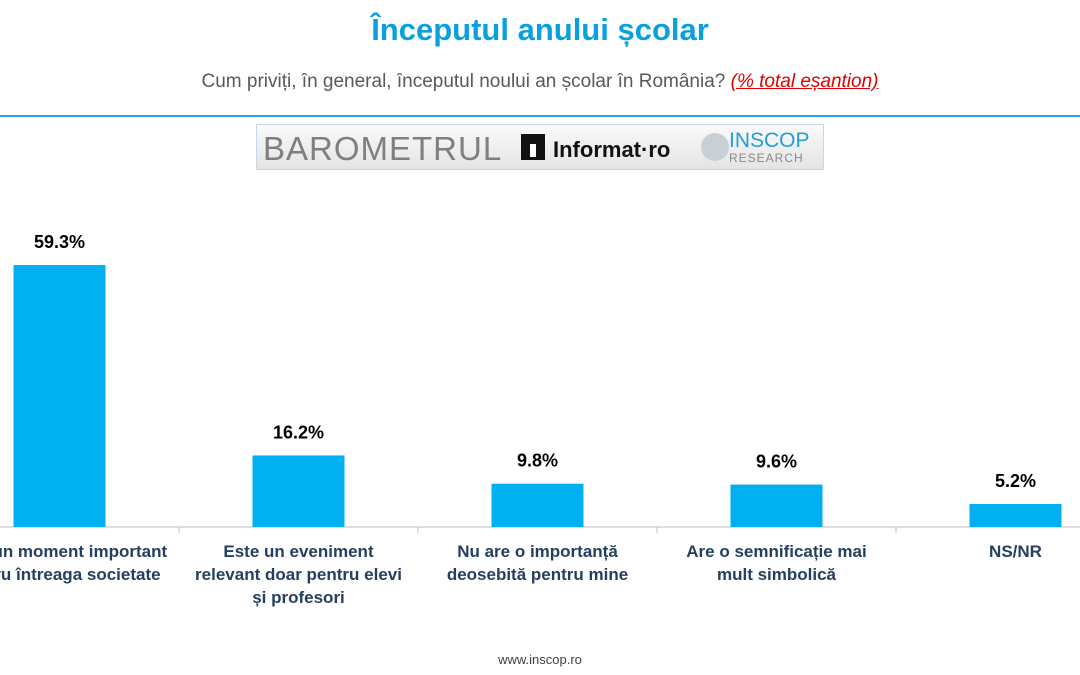 Image resolution: width=1080 pixels, height=675 pixels. Describe the element at coordinates (298, 432) in the screenshot. I see `data-label: 16.2%` at that location.